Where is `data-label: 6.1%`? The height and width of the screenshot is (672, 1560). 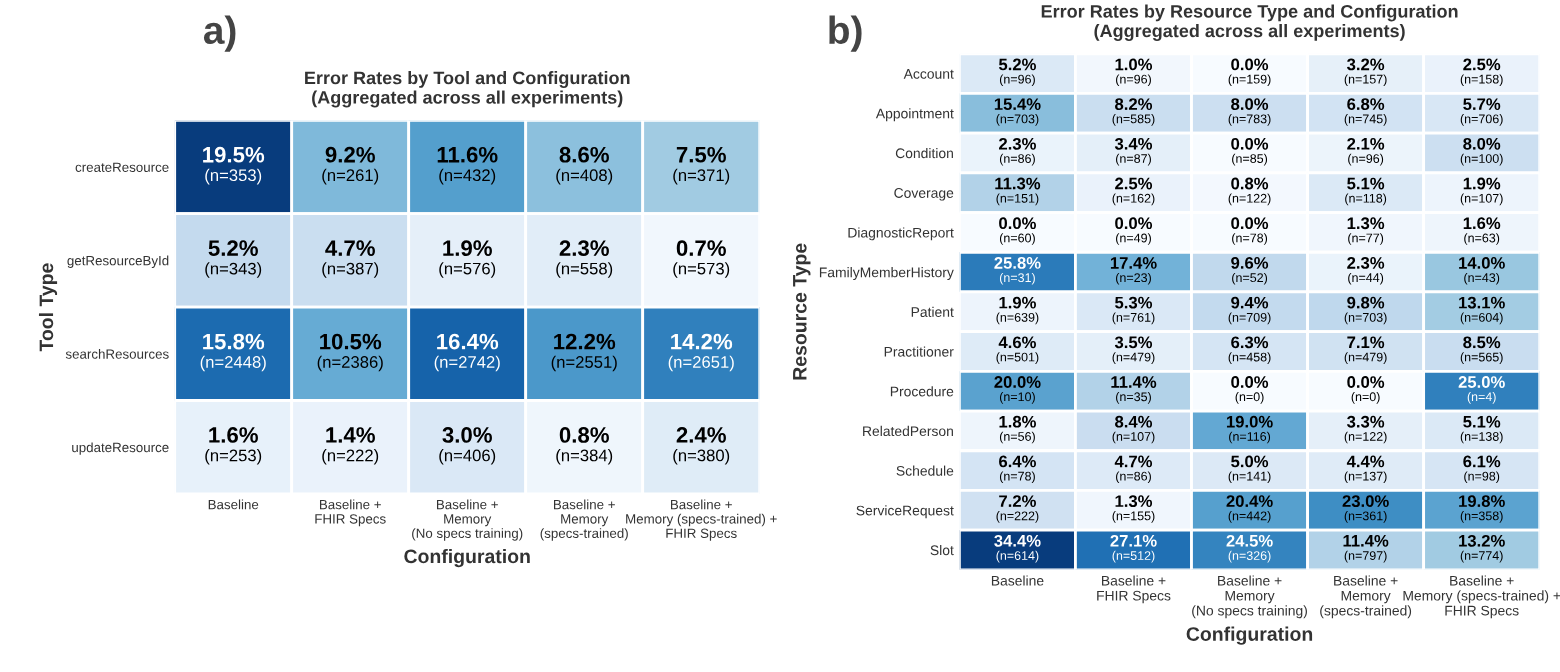 data-label: 6.1% is located at coordinates (1482, 461).